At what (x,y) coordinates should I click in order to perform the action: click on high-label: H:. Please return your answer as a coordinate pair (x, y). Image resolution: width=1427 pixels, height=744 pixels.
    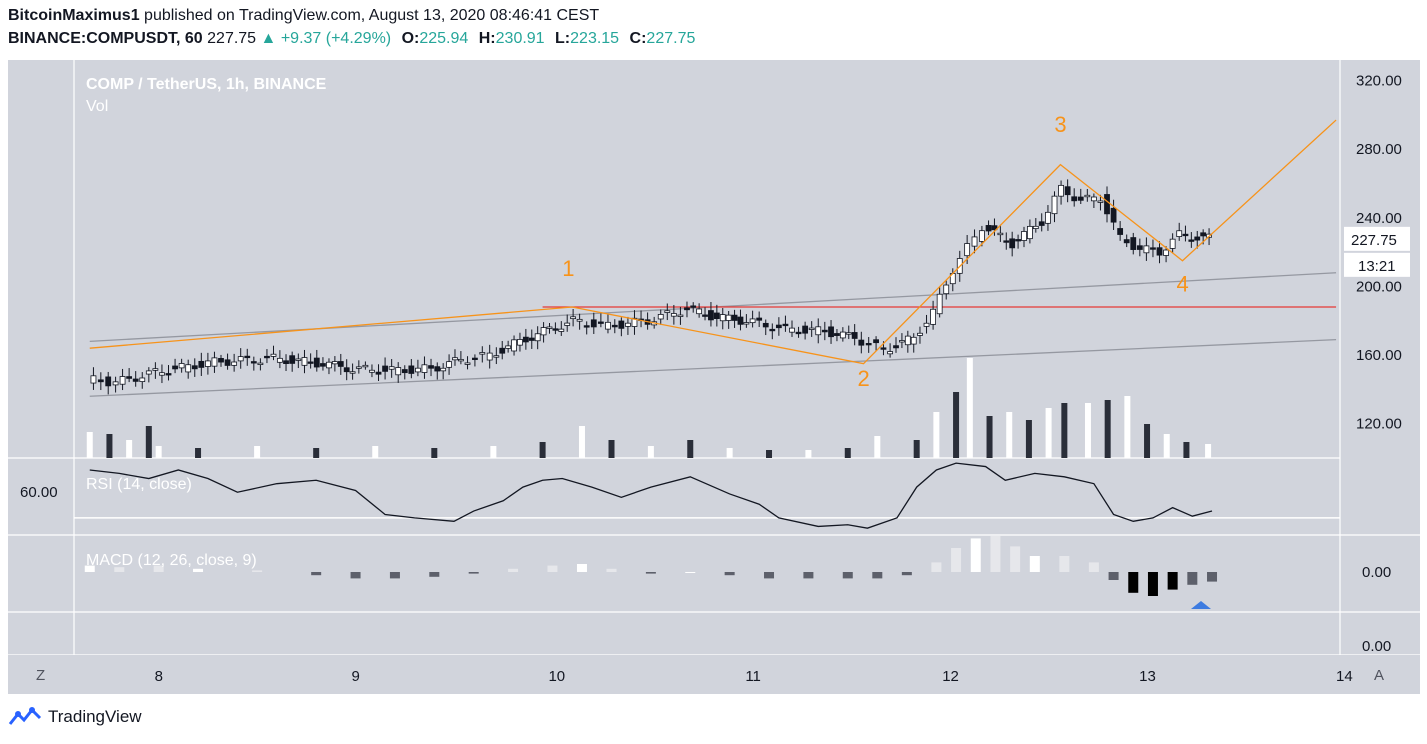
    Looking at the image, I should click on (487, 38).